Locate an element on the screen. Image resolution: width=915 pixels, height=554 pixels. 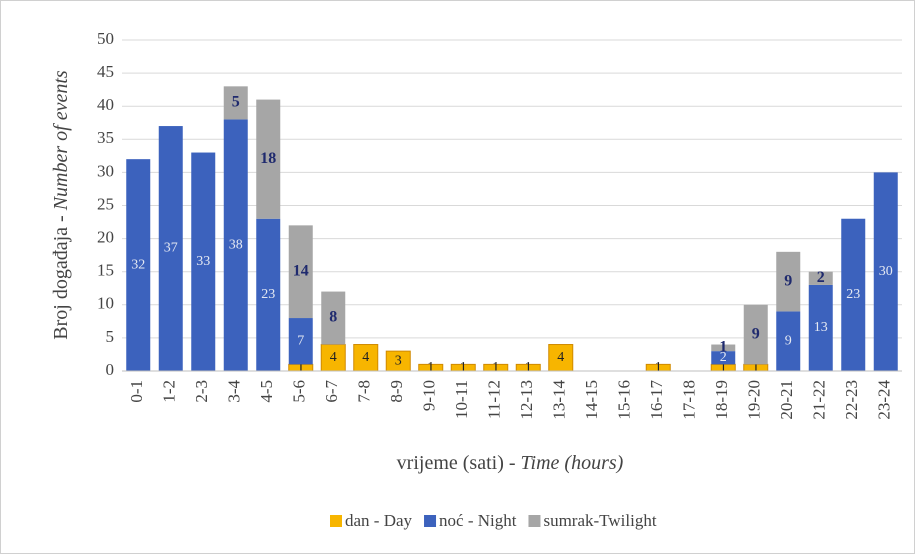
x-axis-title-main: vrijeme (sati) - is located at coordinates (459, 463).